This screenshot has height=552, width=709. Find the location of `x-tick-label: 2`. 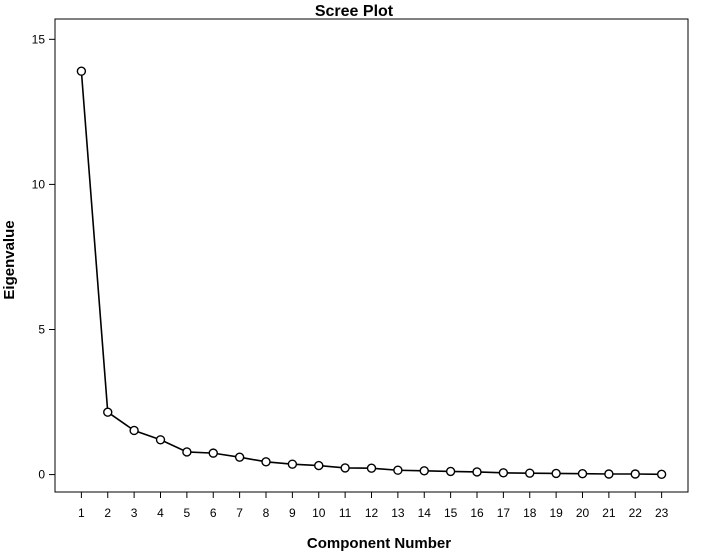

x-tick-label: 2 is located at coordinates (107, 513).